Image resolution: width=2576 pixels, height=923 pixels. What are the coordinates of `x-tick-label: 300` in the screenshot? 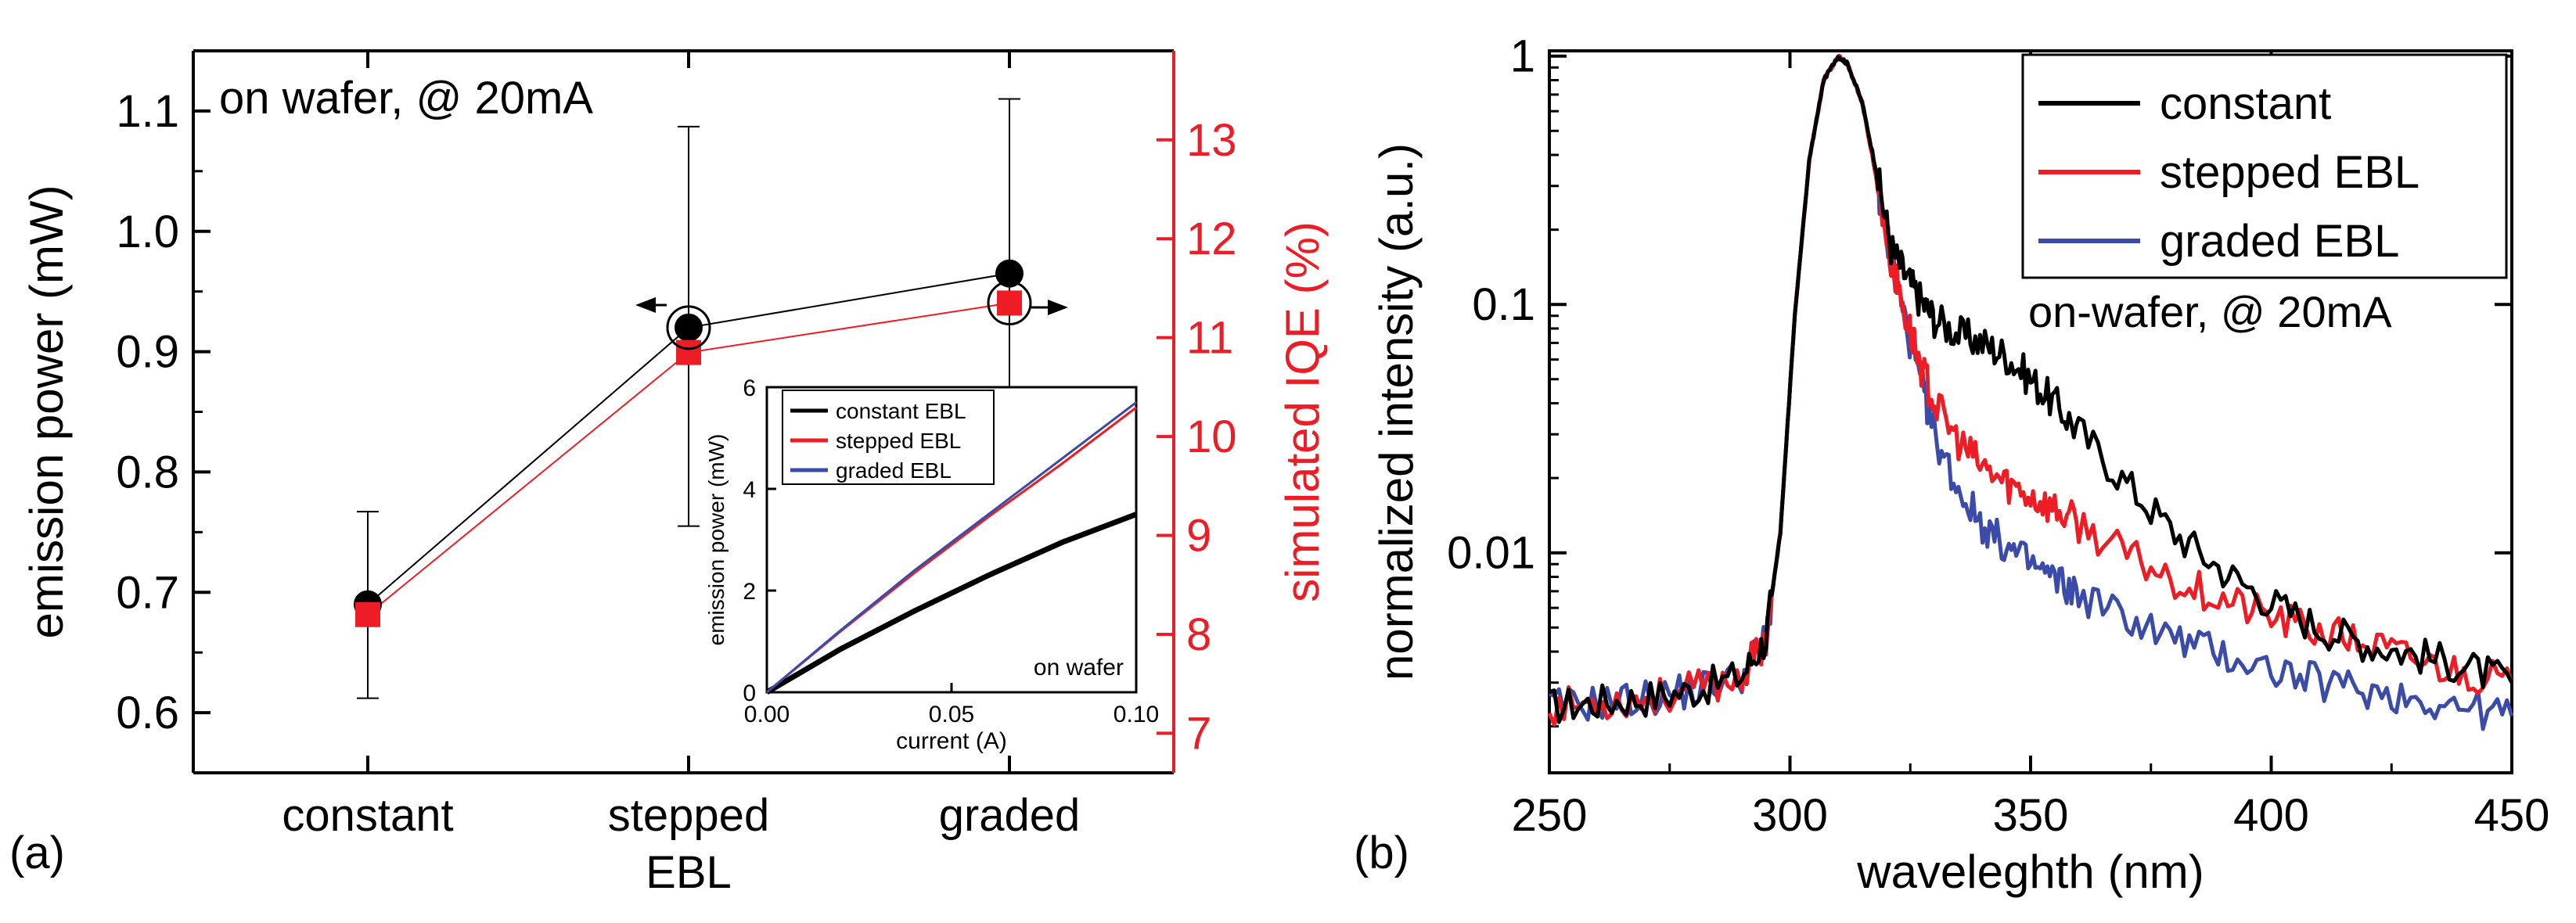 It's located at (1790, 815).